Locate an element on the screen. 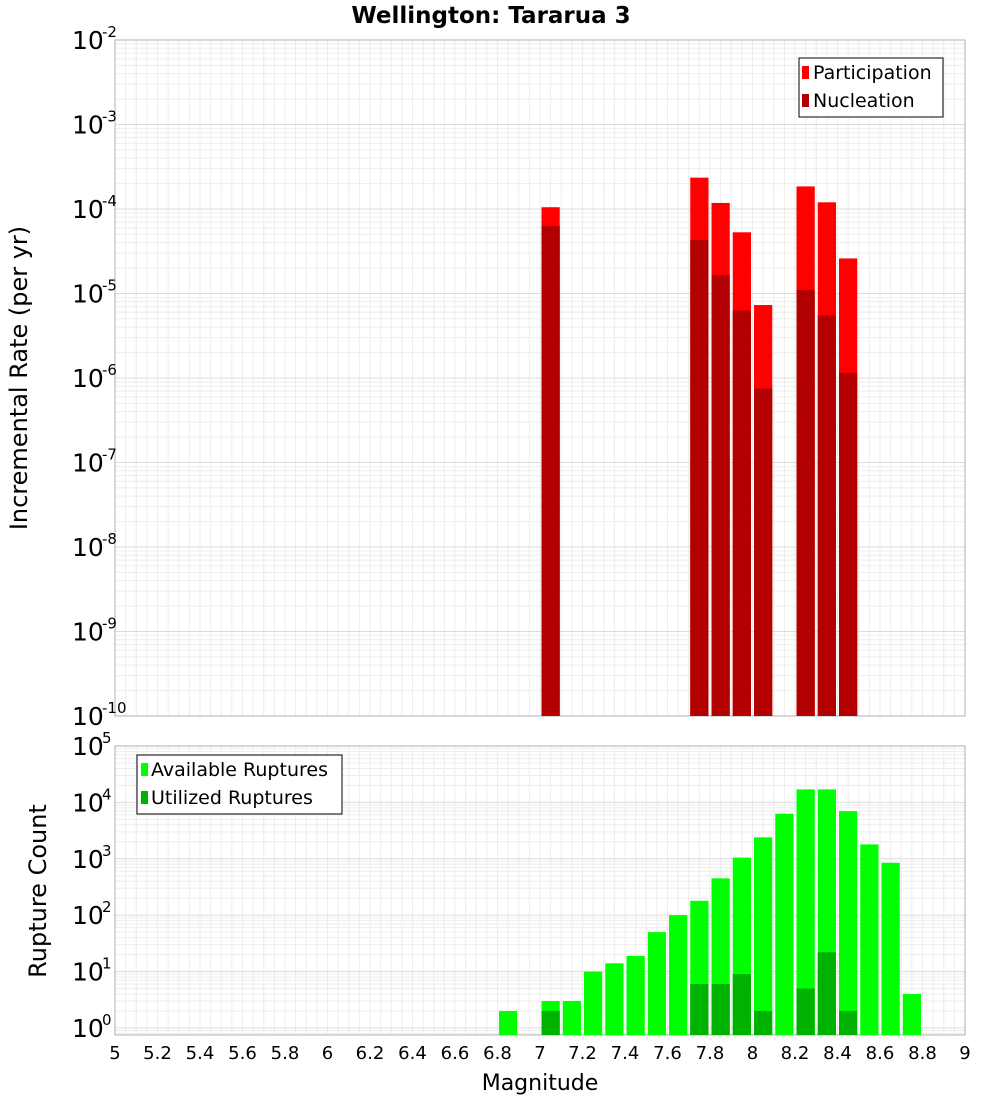  x-tick-label: 5.4 is located at coordinates (200, 1053).